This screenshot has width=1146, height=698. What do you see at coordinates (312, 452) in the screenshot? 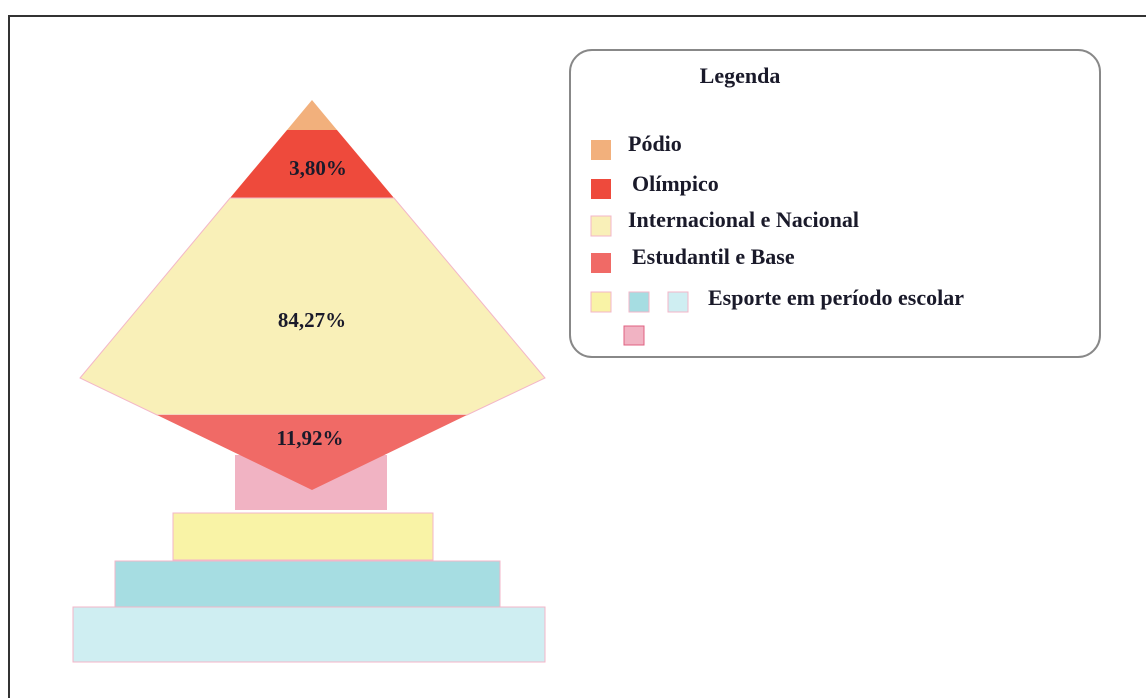
I see `segment-estudantil` at bounding box center [312, 452].